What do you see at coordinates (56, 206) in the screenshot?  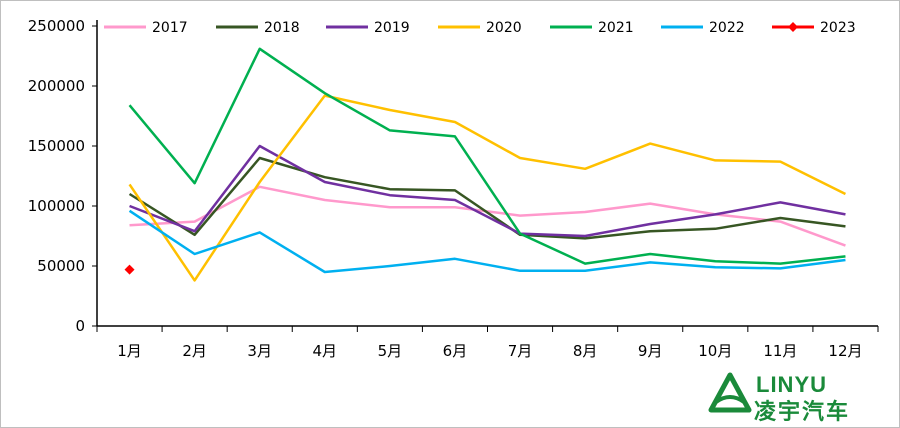 I see `y-tick-label: 100000` at bounding box center [56, 206].